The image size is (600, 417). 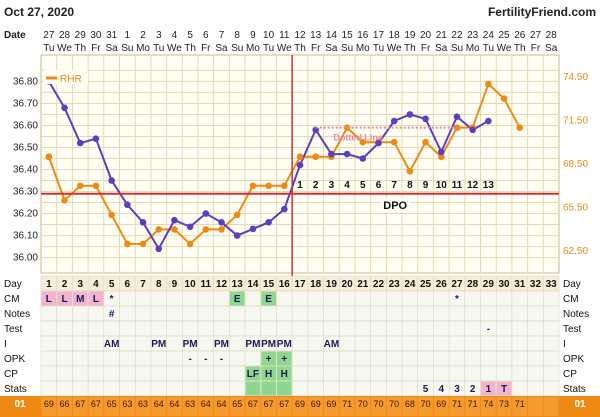 What do you see at coordinates (442, 35) in the screenshot?
I see `header-day: 21` at bounding box center [442, 35].